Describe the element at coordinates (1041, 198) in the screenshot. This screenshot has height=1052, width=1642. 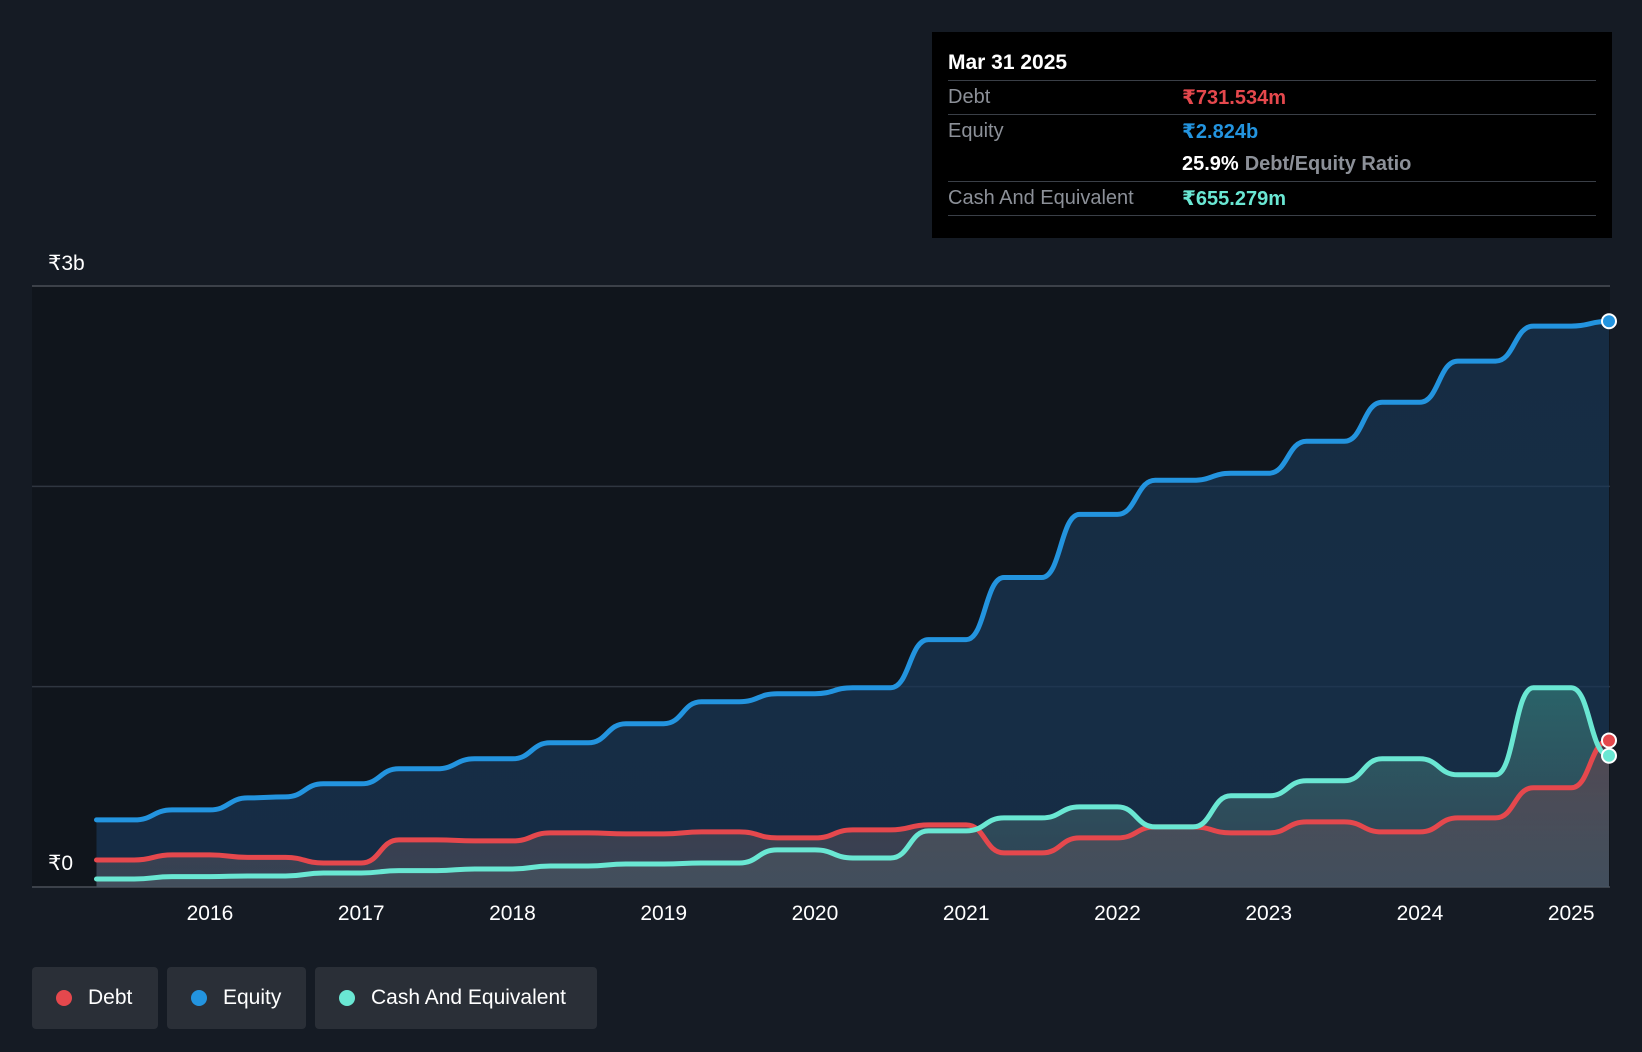
I see `tooltip-cash-label: Cash And Equivalent` at that location.